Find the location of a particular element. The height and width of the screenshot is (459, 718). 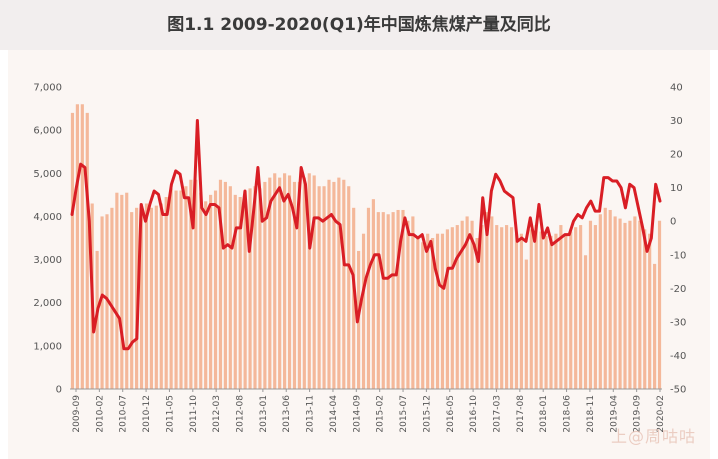

watermark: 上@周咕咕 is located at coordinates (653, 436).